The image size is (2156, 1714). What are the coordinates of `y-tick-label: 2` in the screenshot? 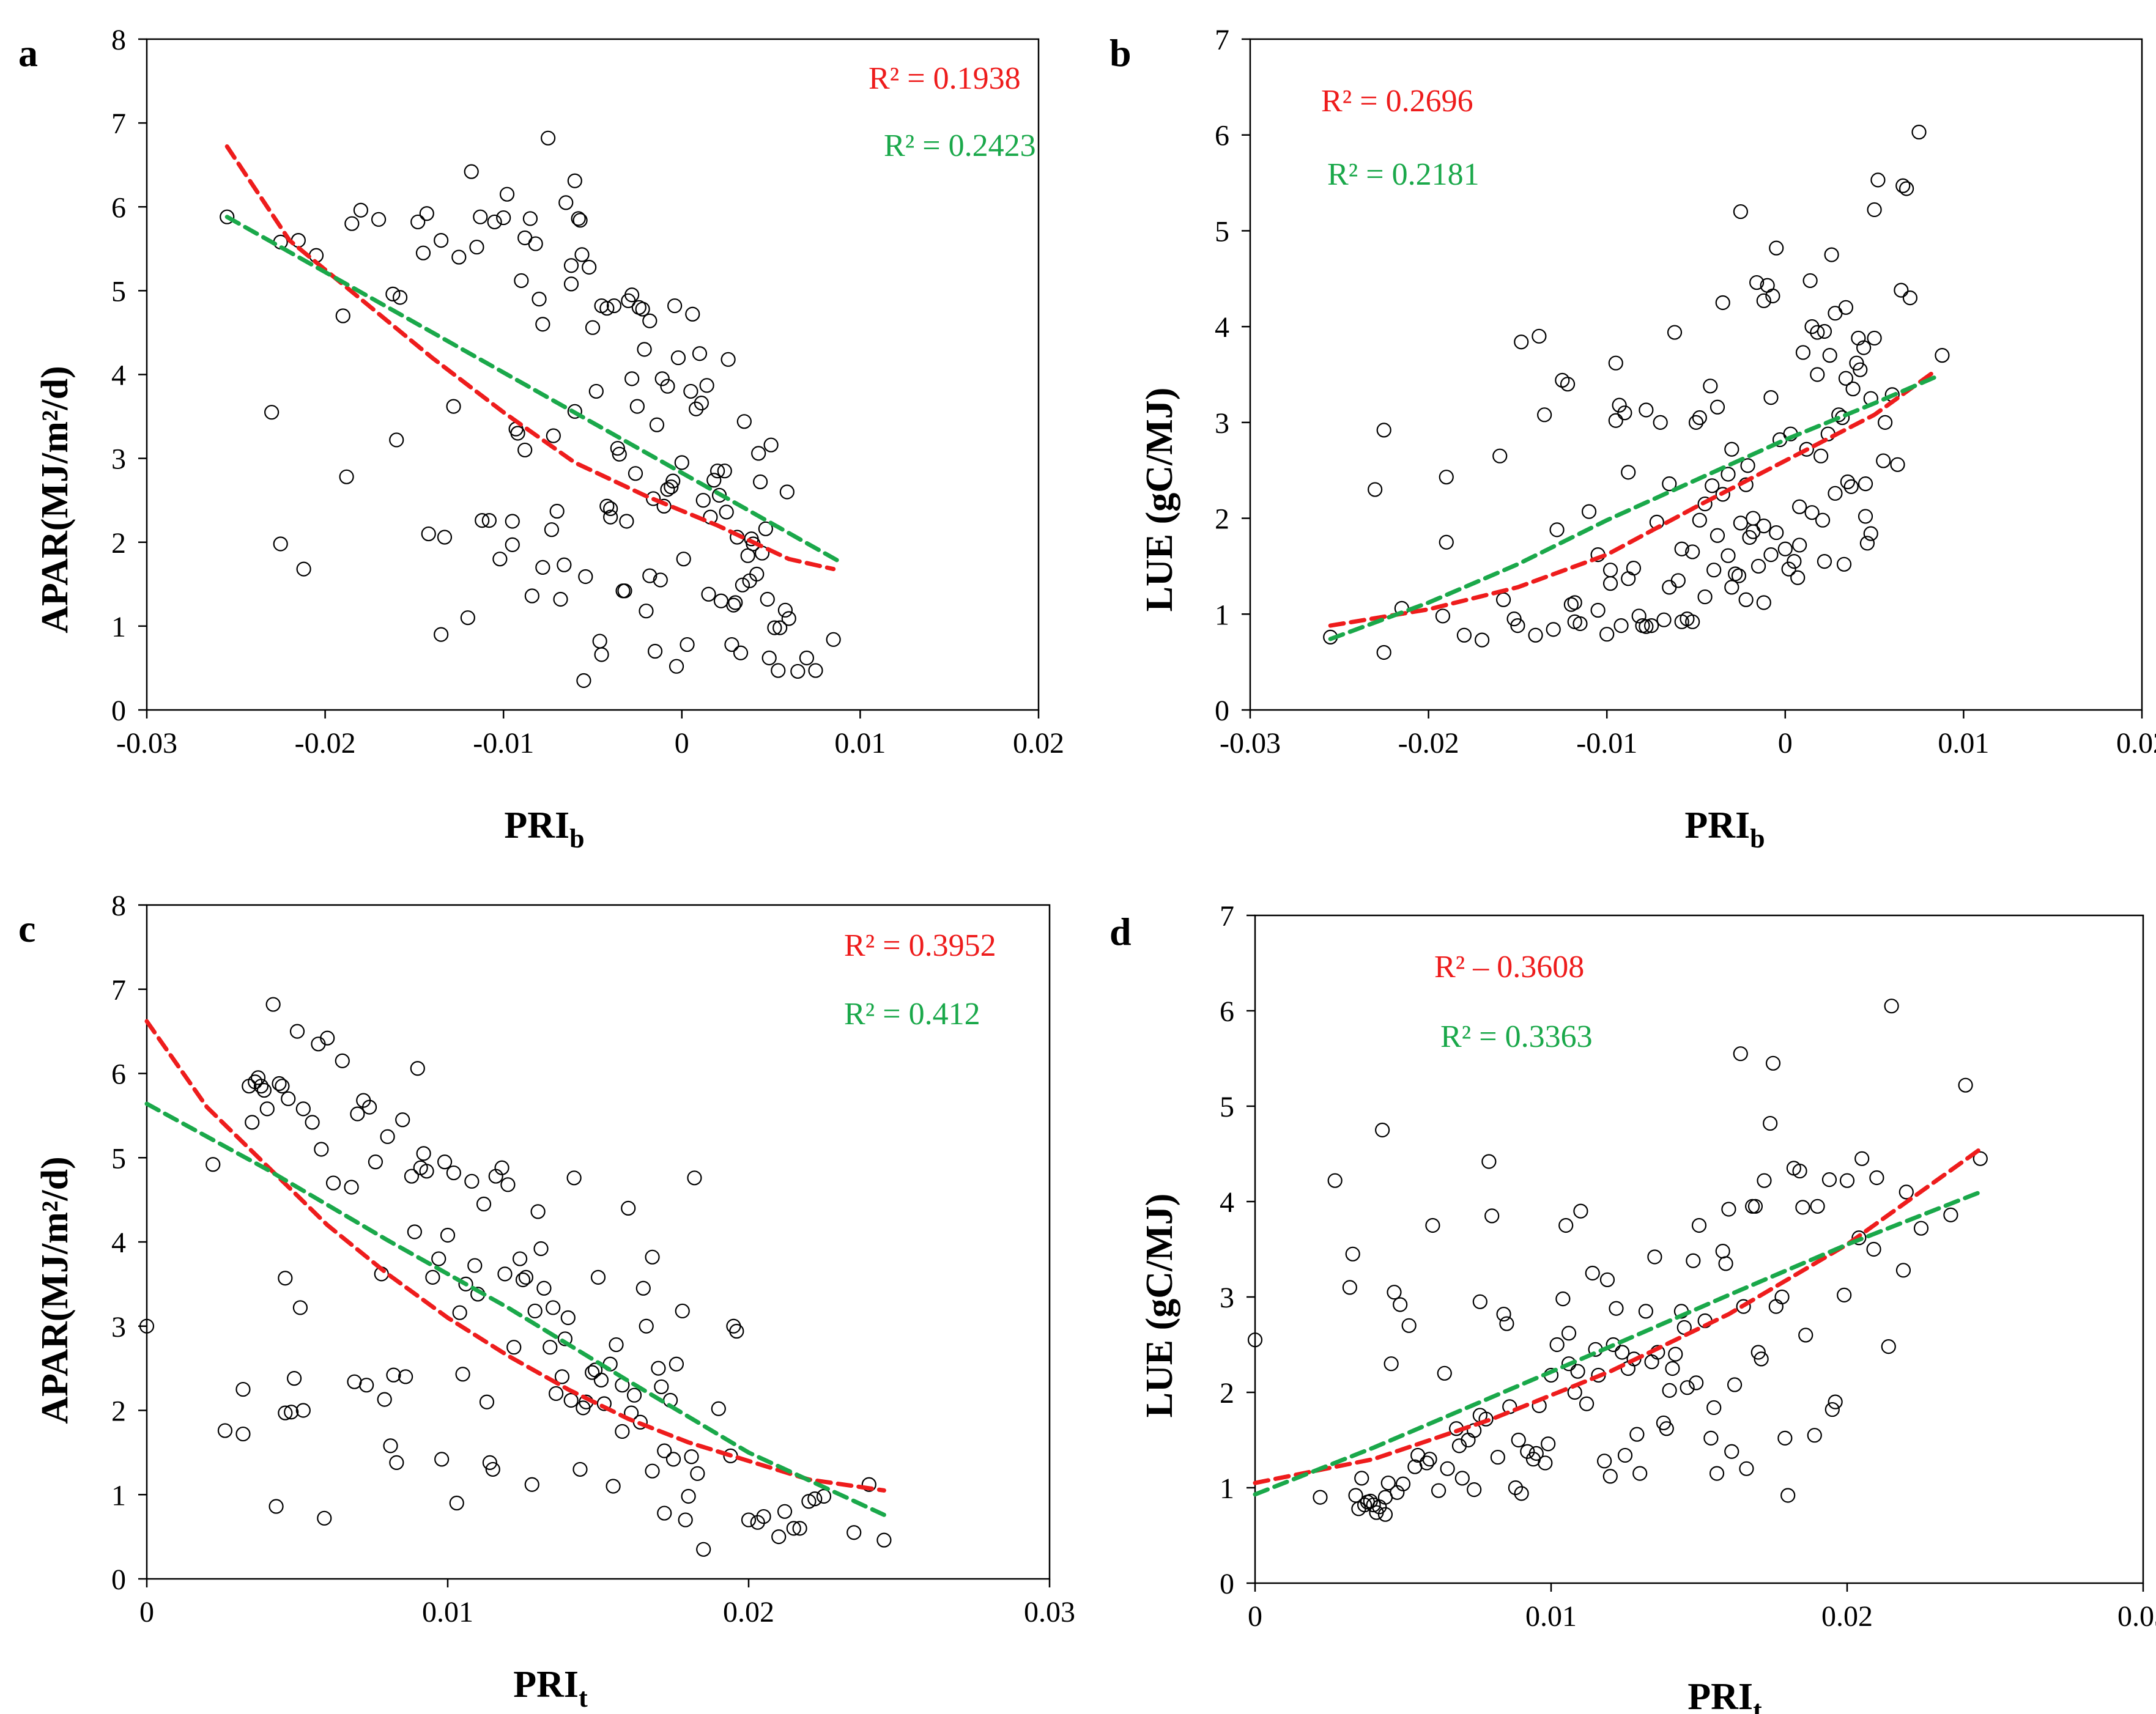 It's located at (118, 543).